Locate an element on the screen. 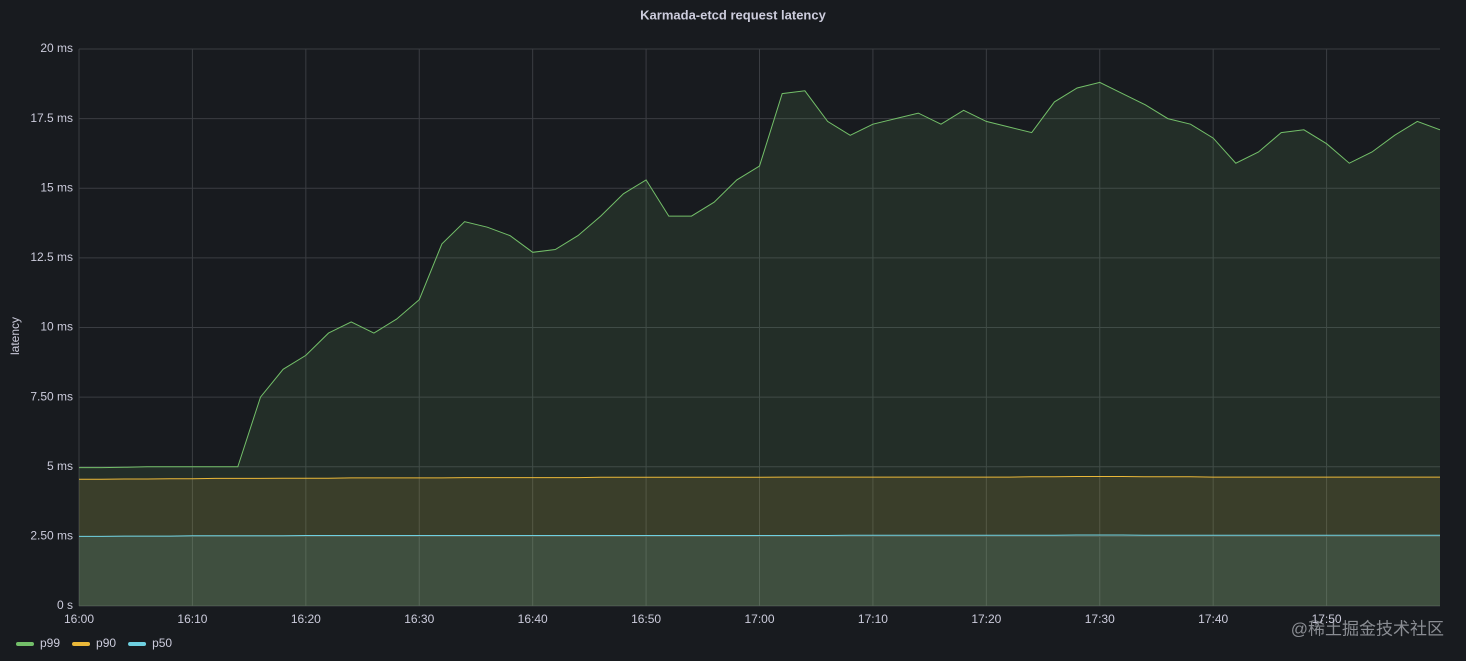 This screenshot has width=1466, height=661. x-tick-label: 17:40 is located at coordinates (1213, 619).